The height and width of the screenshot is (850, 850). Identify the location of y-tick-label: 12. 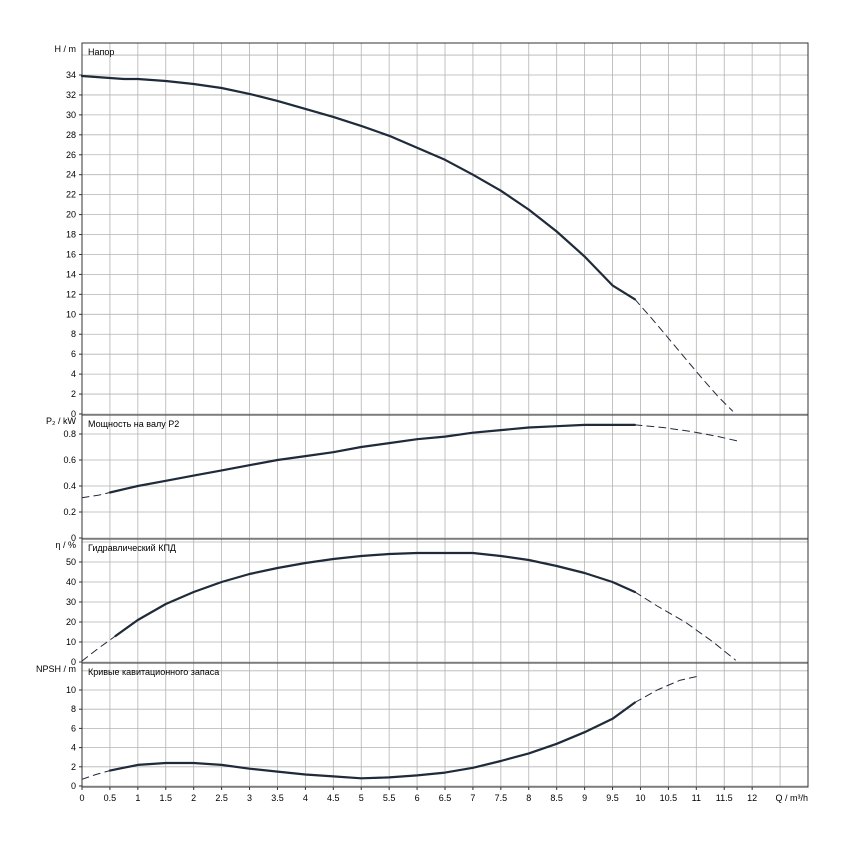
(71, 294).